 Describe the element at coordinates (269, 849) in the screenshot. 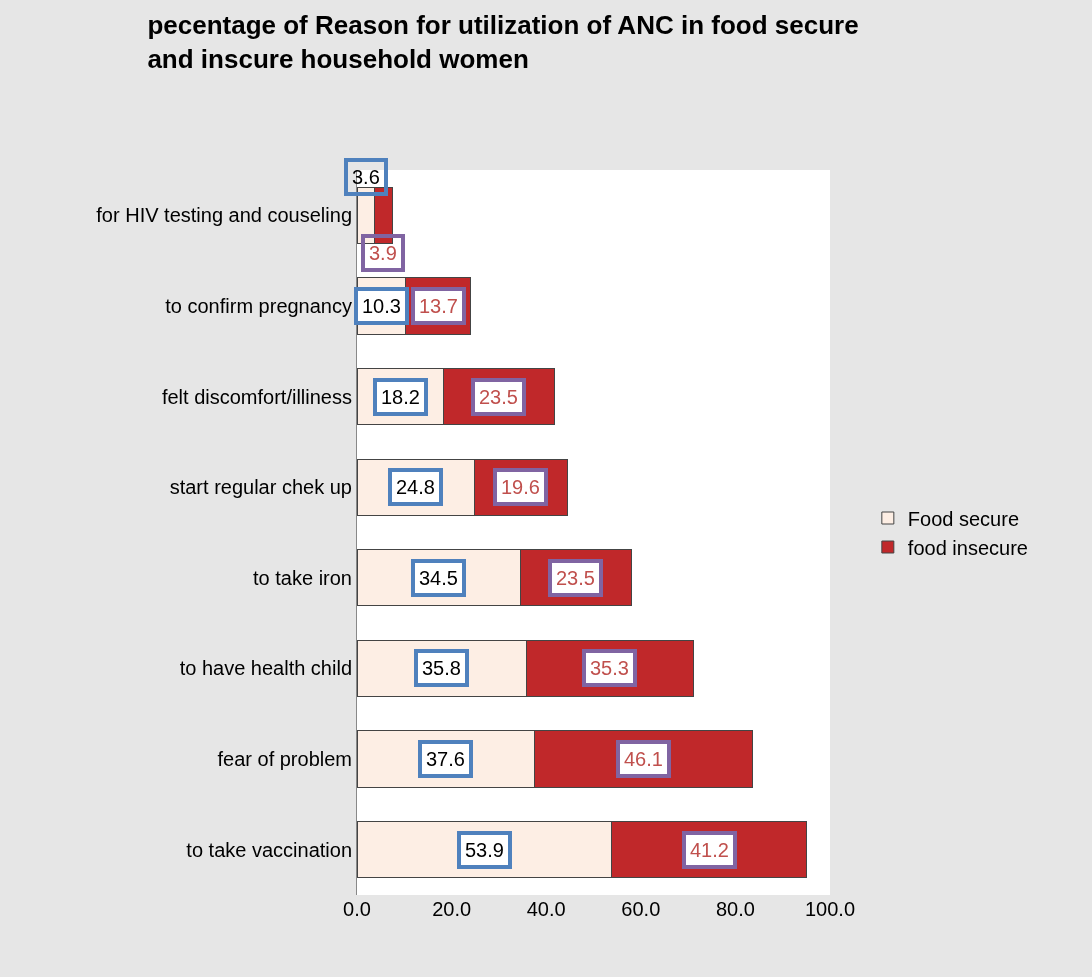

I see `y-tick-label: to take vaccination` at that location.